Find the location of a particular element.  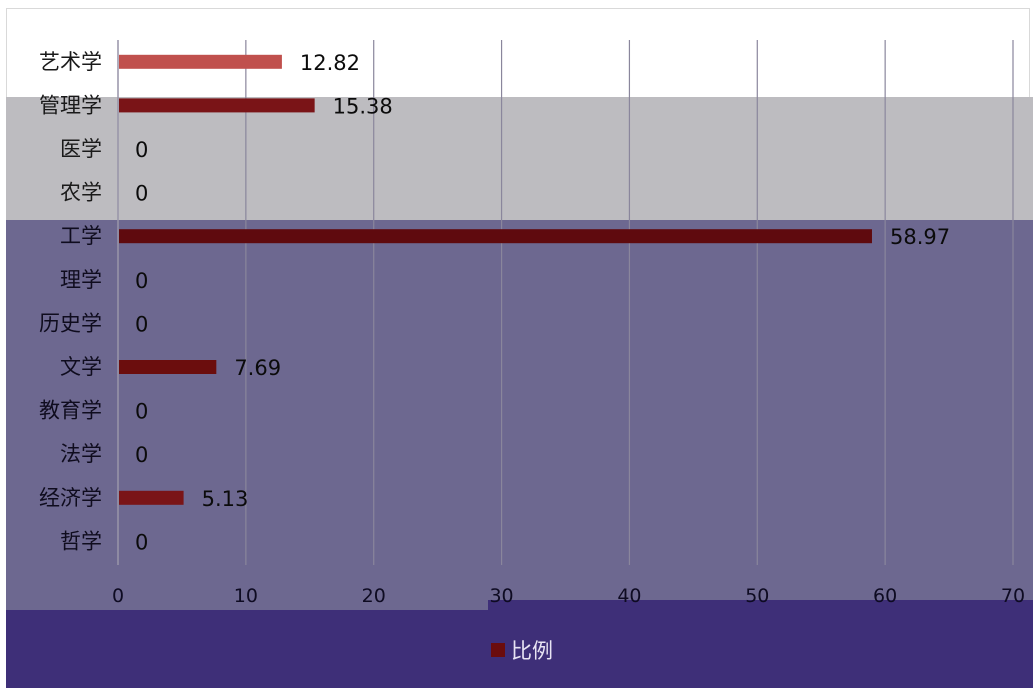

x-tick-label: 40 is located at coordinates (629, 596).